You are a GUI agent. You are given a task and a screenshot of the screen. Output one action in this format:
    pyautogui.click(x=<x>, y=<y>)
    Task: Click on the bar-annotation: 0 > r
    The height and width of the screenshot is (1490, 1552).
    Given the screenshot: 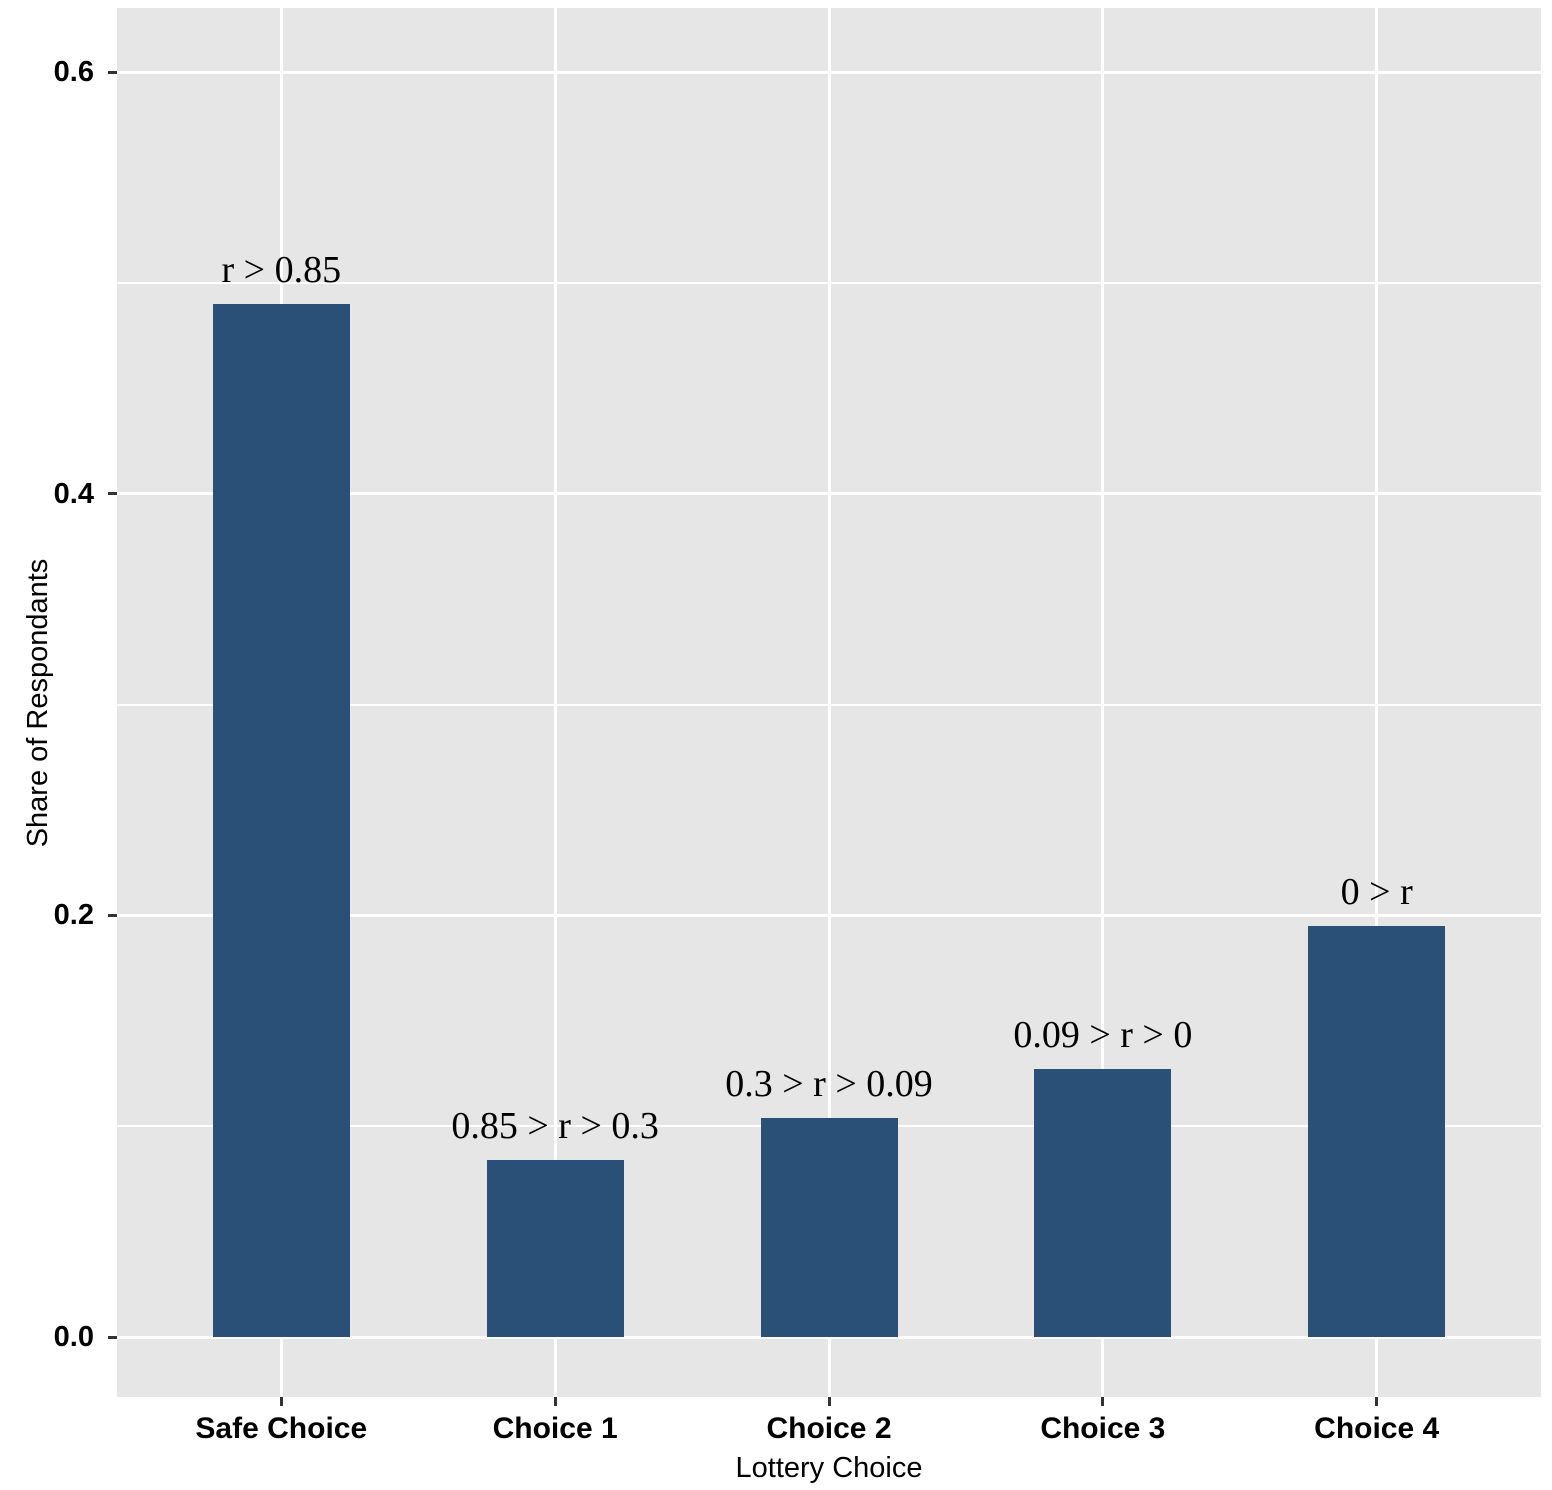 What is the action you would take?
    pyautogui.click(x=1376, y=891)
    